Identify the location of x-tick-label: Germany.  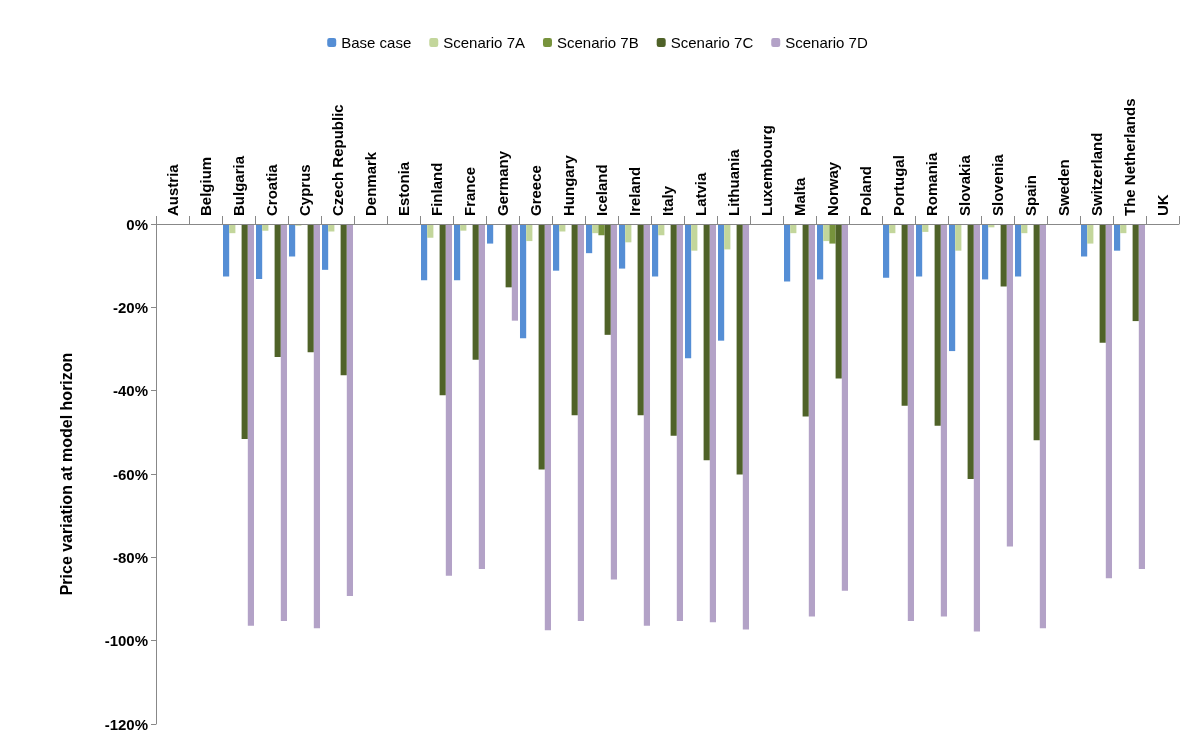
(502, 183).